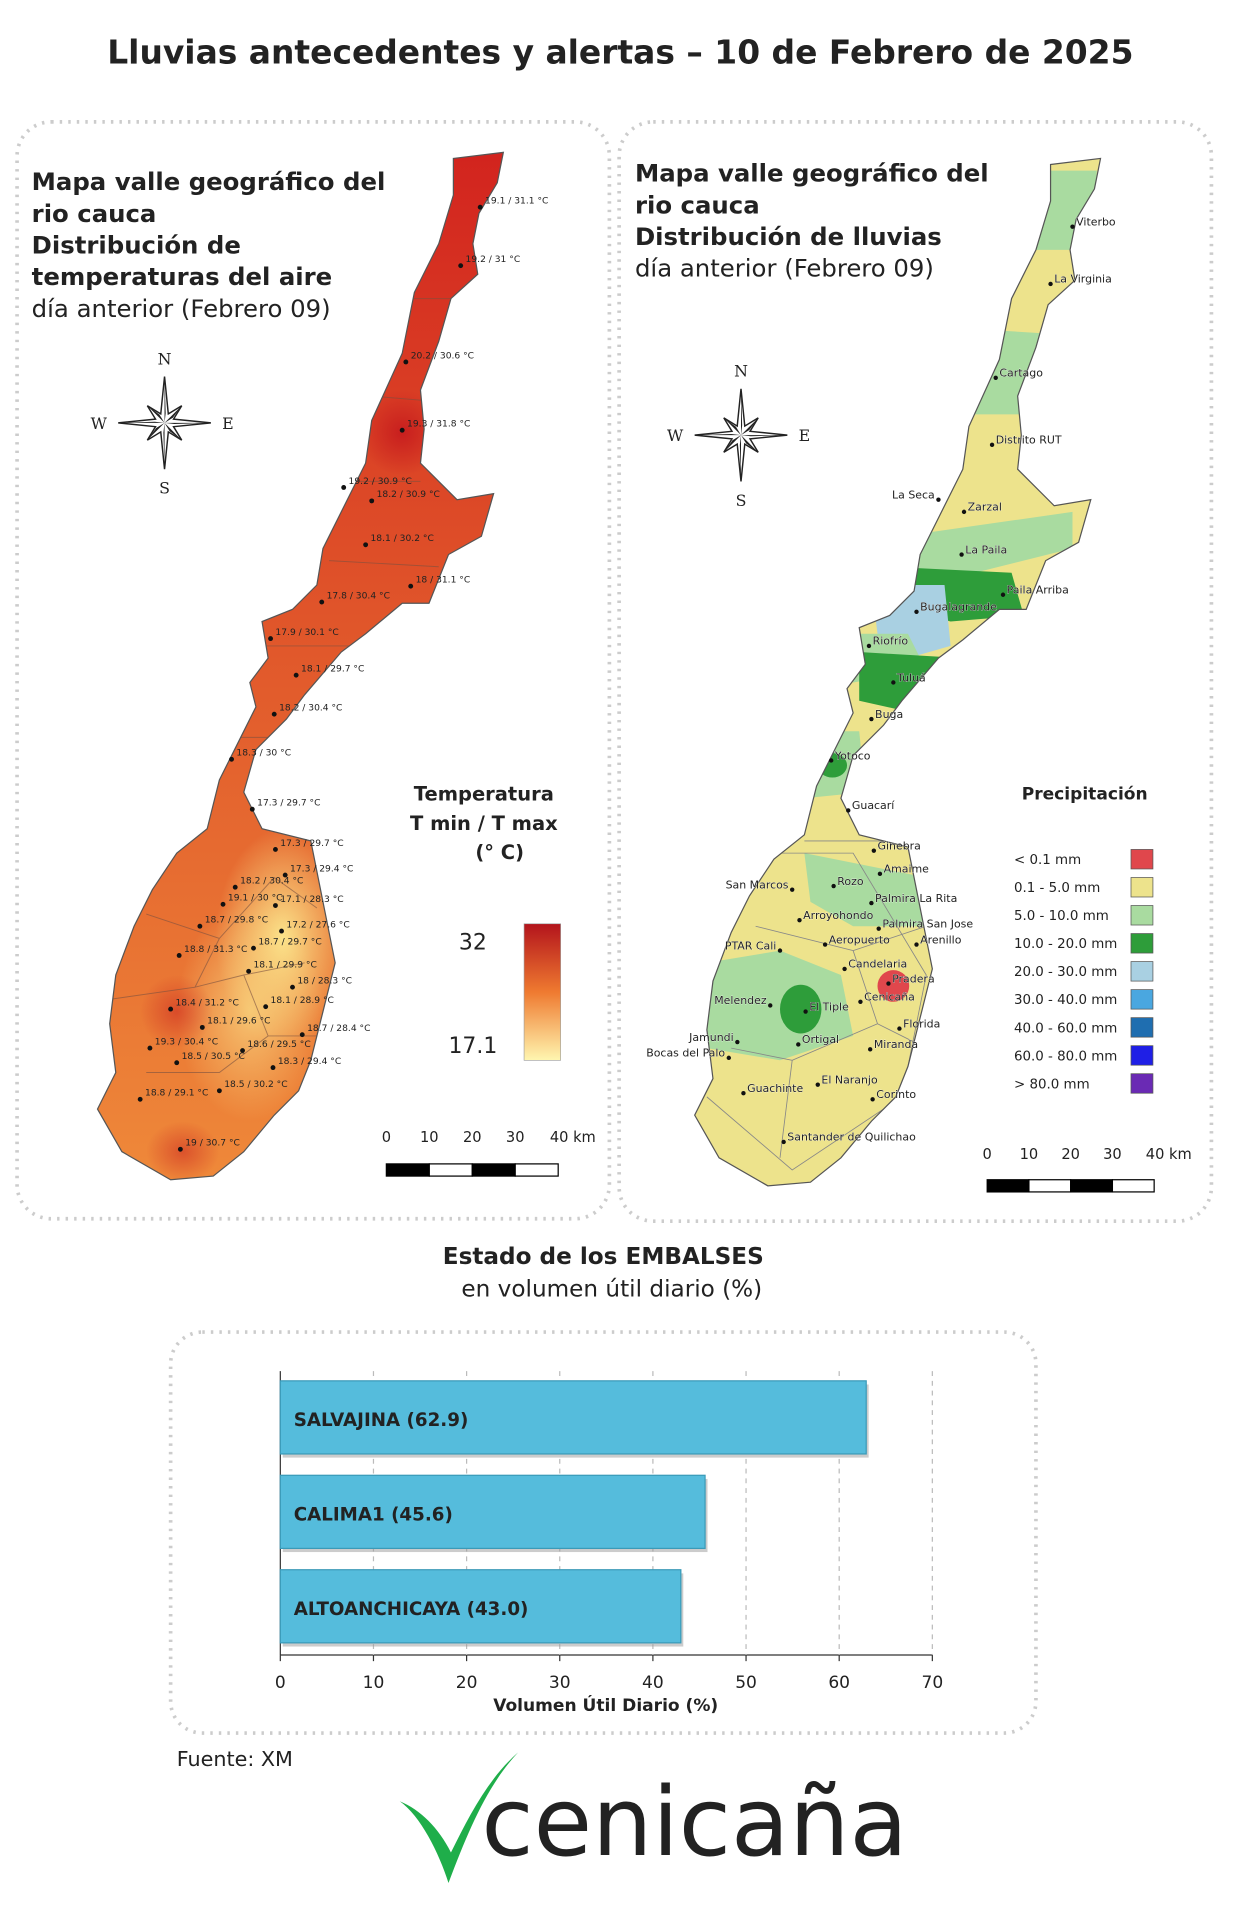  Describe the element at coordinates (1065, 972) in the screenshot. I see `legend-label: 20.0 - 30.0 mm` at that location.